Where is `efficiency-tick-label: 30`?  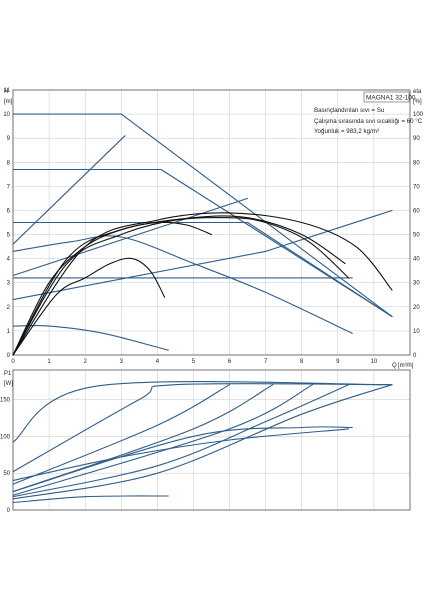 efficiency-tick-label: 30 is located at coordinates (416, 284).